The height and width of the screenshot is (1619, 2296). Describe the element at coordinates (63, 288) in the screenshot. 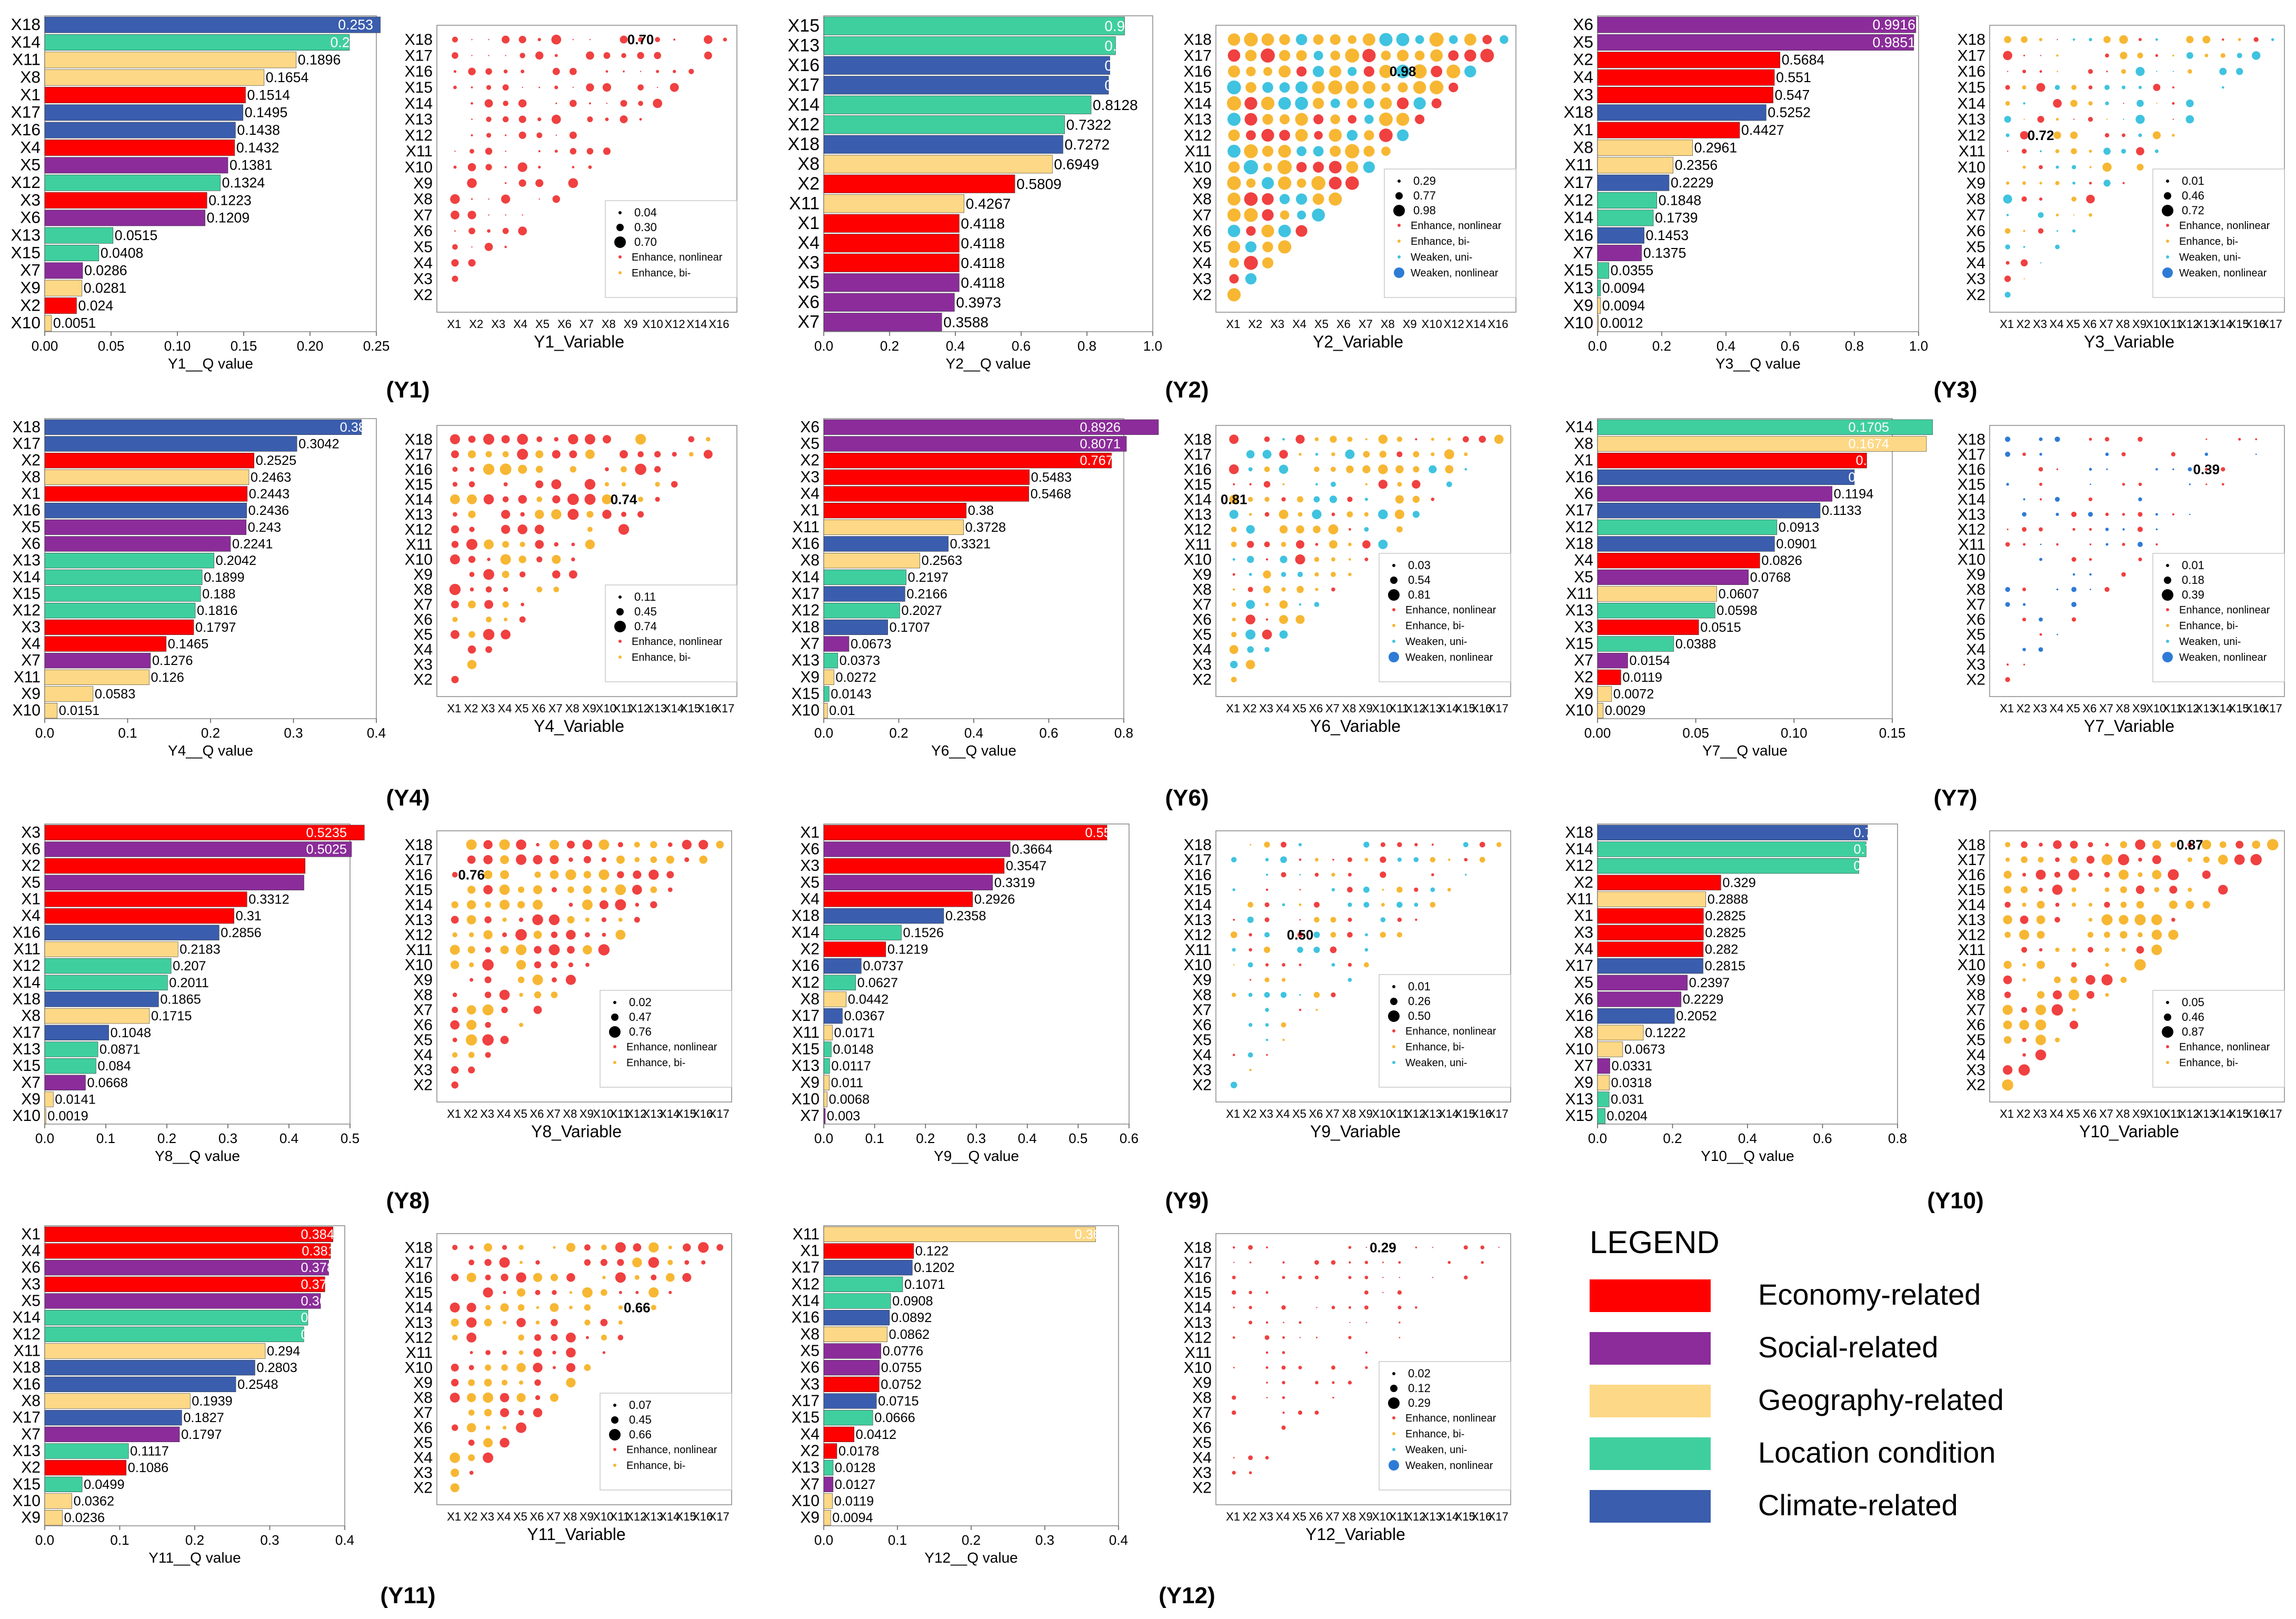

I see `bar-x9` at that location.